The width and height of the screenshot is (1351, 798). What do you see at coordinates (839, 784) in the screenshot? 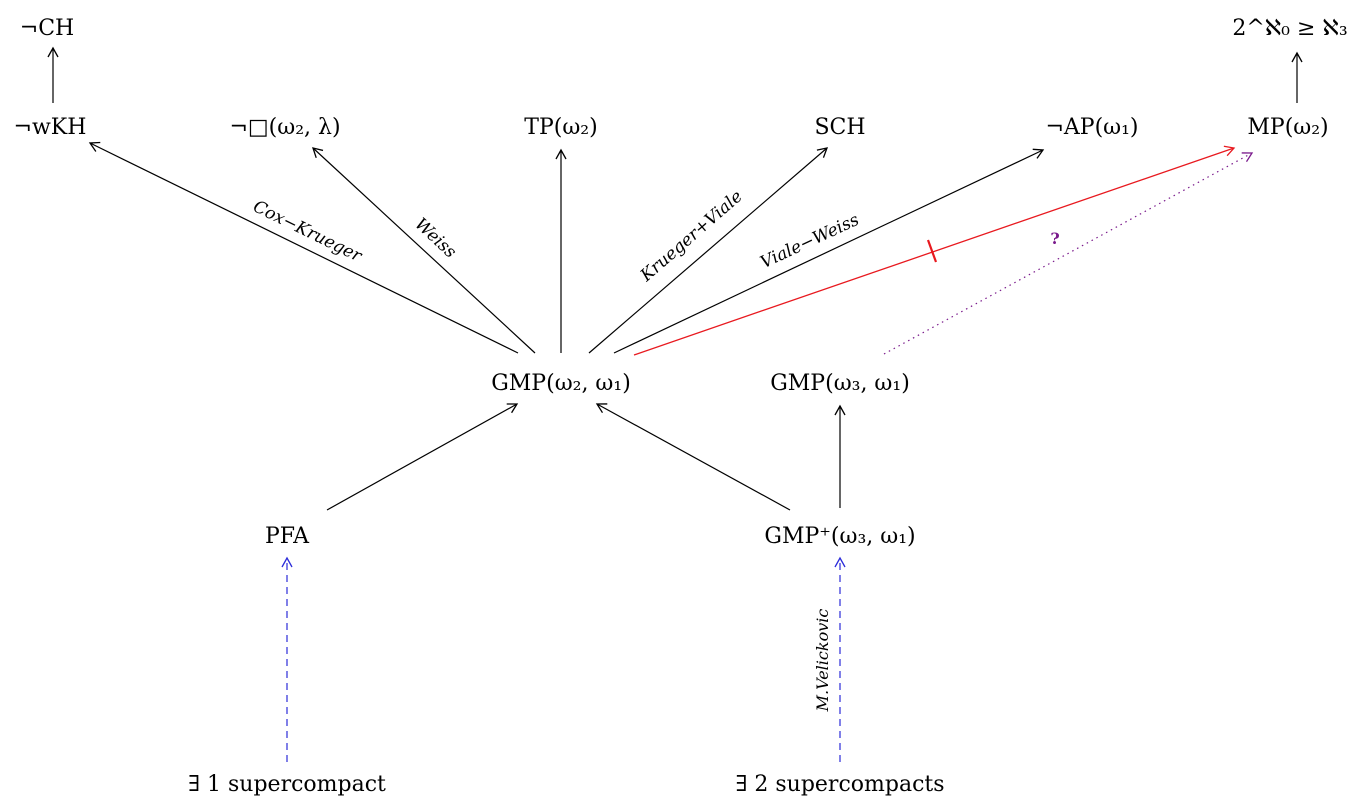
I see `node-two-supercompacts: ∃ 2 supercompacts` at bounding box center [839, 784].